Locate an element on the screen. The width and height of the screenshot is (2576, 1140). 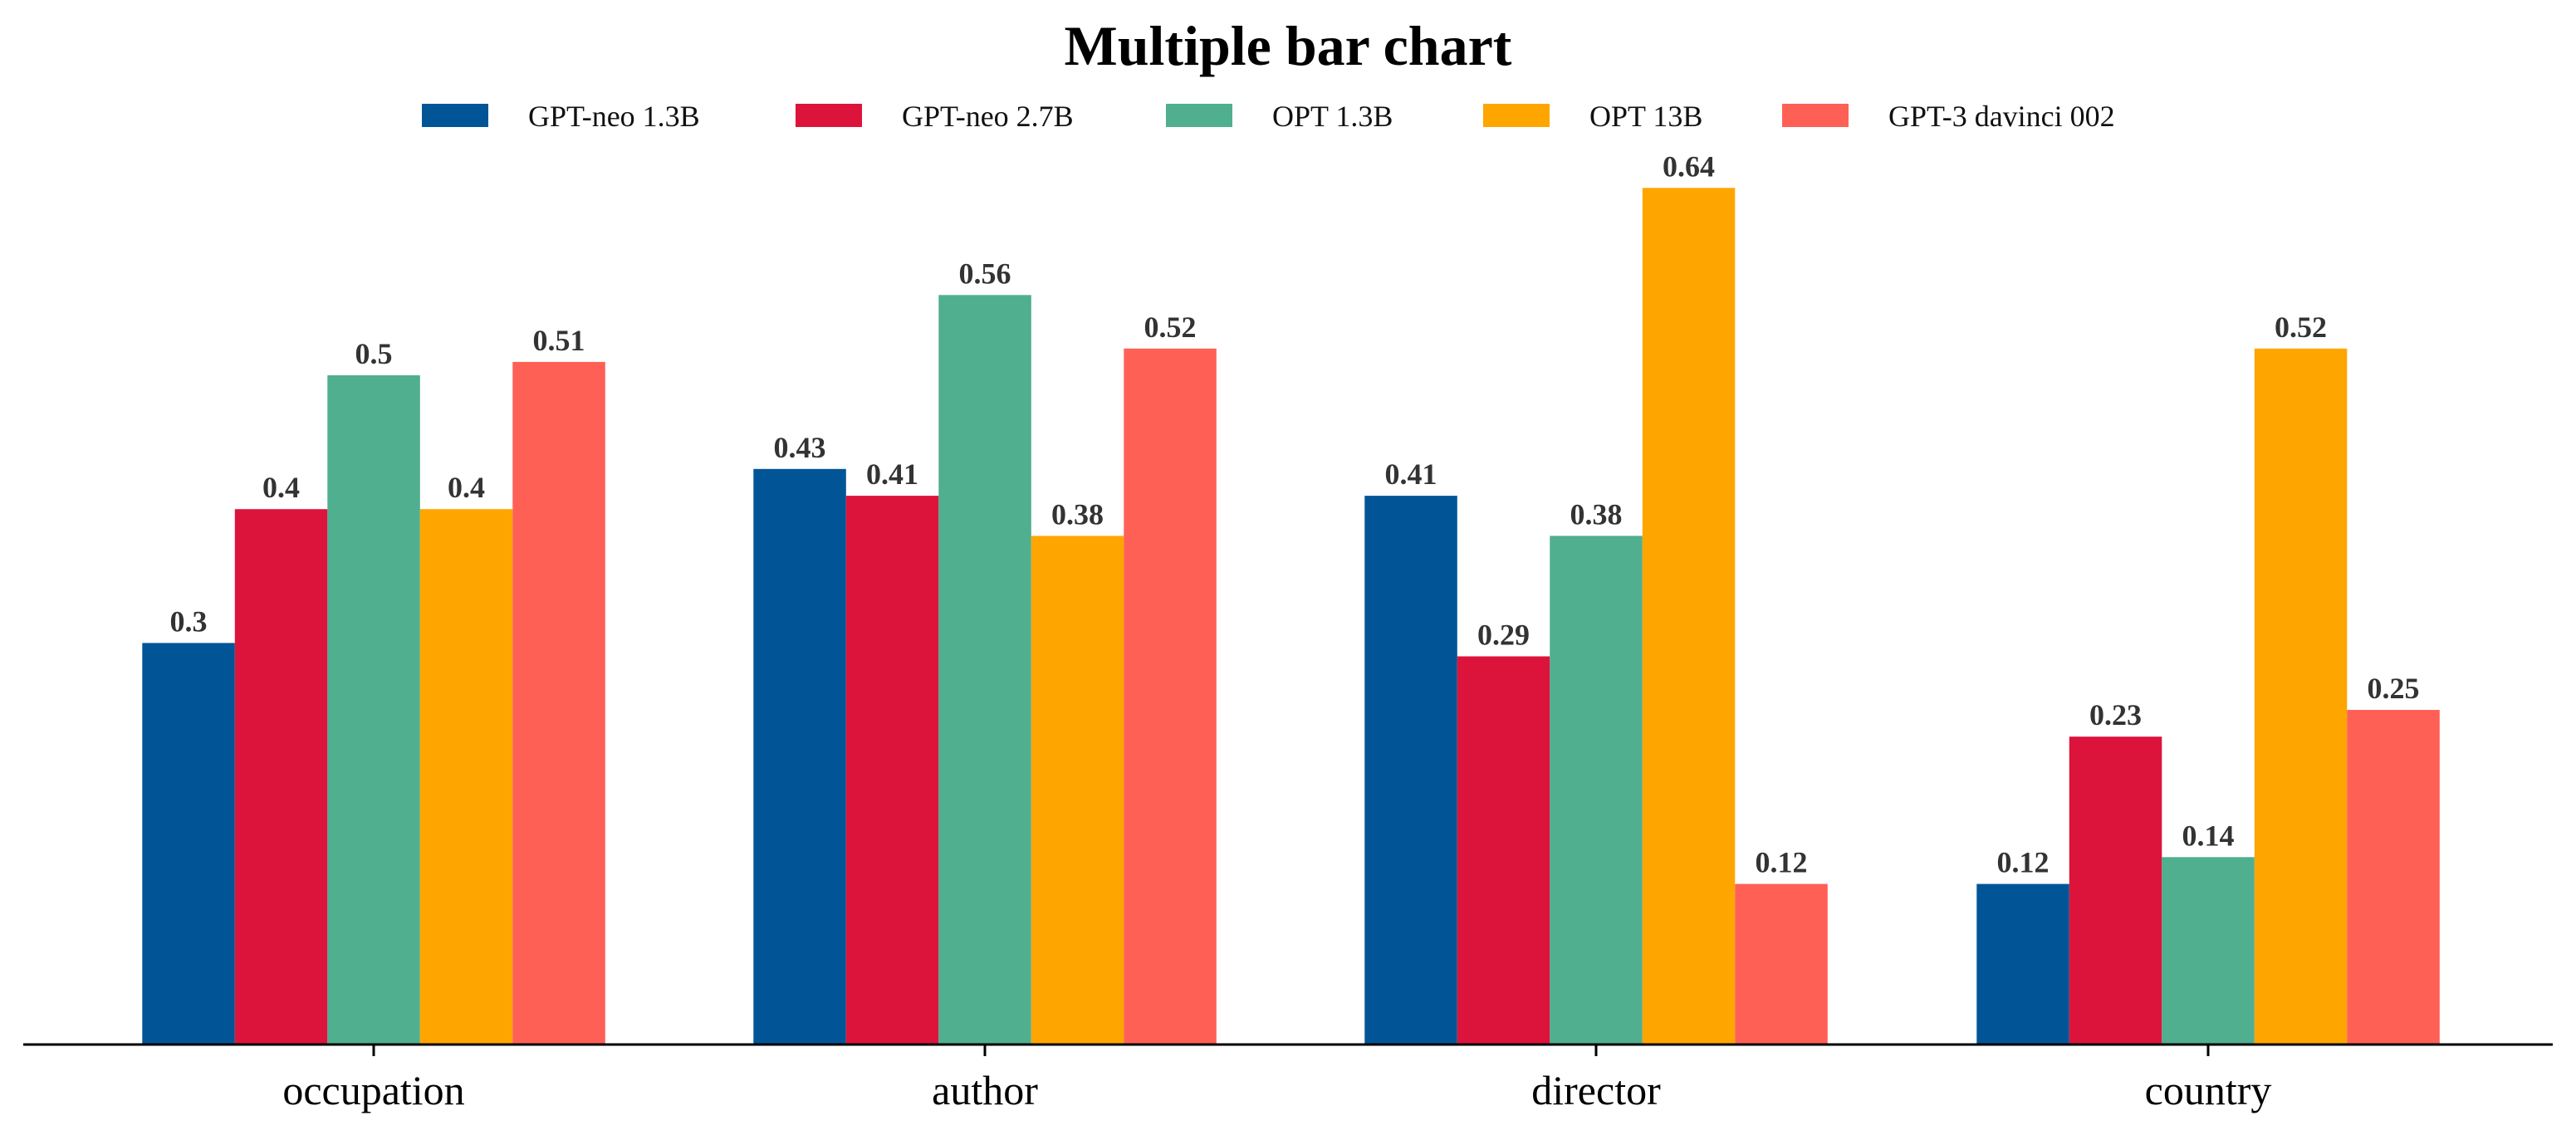
legend-swatch-gpt-neo-1-3b is located at coordinates (455, 116).